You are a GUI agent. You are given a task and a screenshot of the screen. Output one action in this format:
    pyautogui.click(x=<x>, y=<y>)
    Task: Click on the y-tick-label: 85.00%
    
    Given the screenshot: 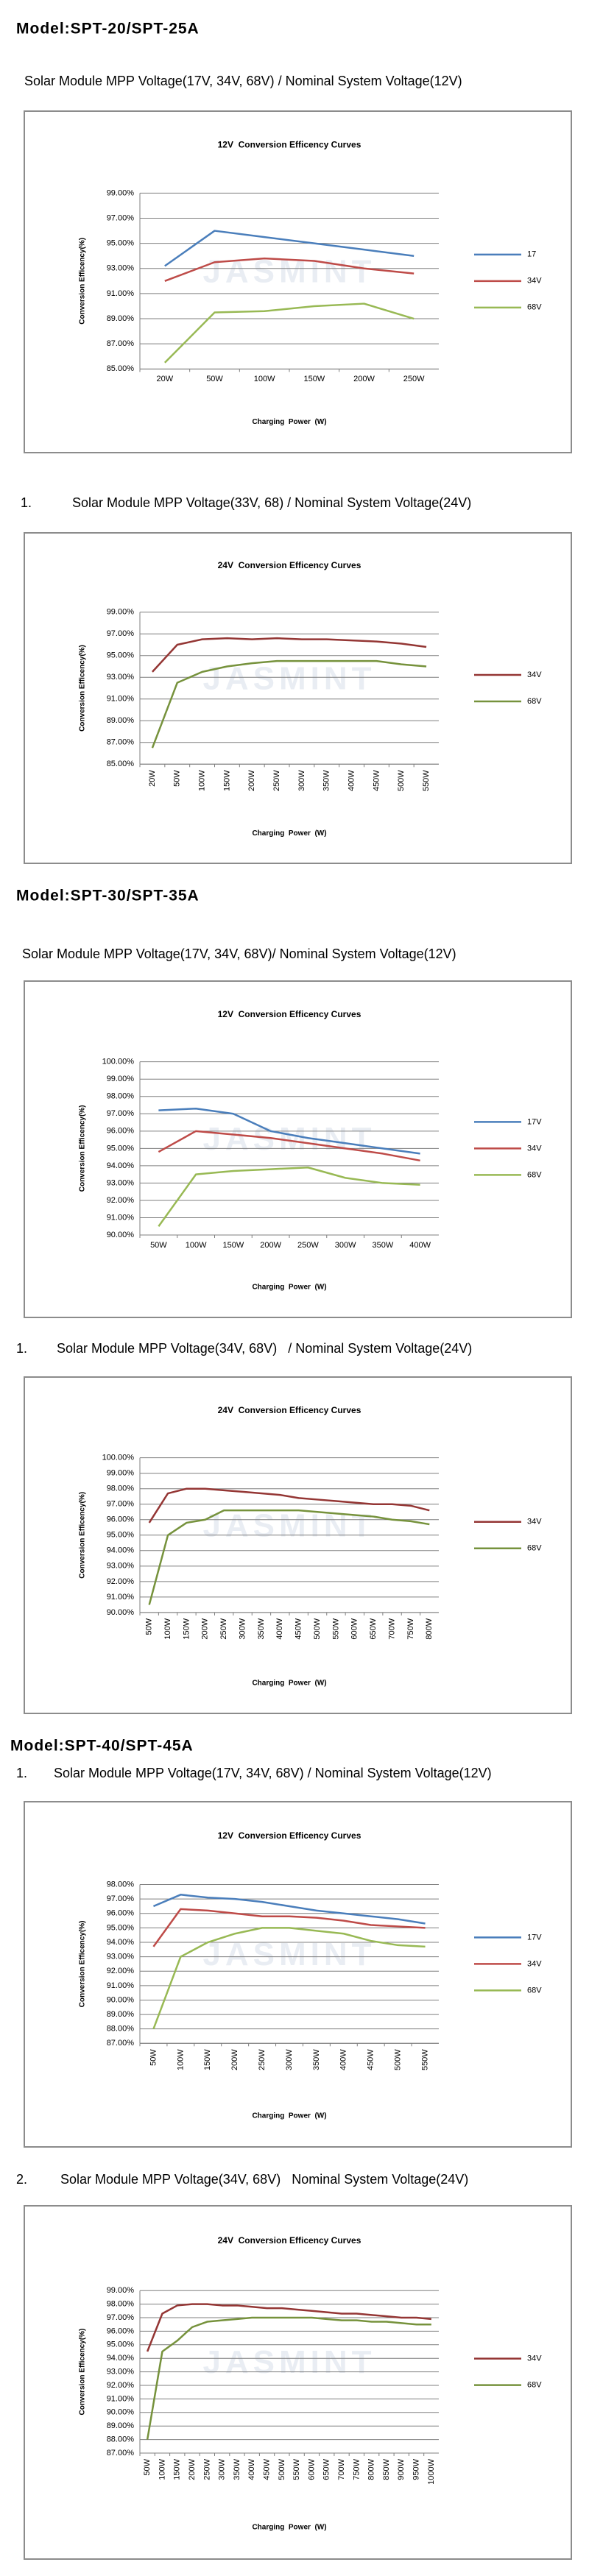 What is the action you would take?
    pyautogui.click(x=121, y=368)
    